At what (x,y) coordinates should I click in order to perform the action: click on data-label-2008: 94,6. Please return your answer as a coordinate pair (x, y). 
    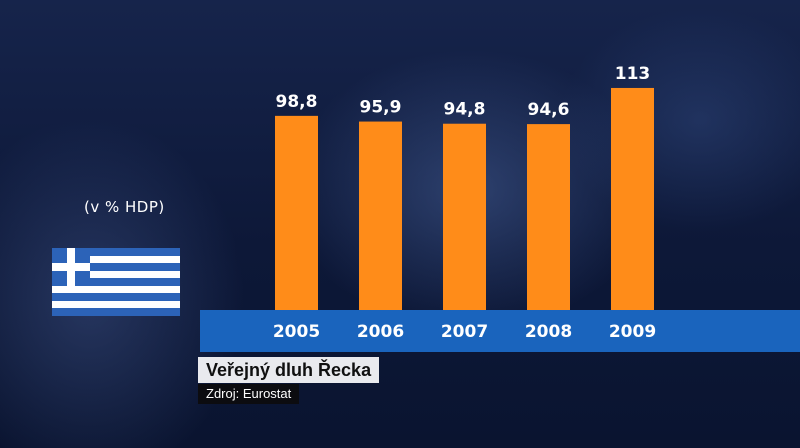
    Looking at the image, I should click on (549, 110).